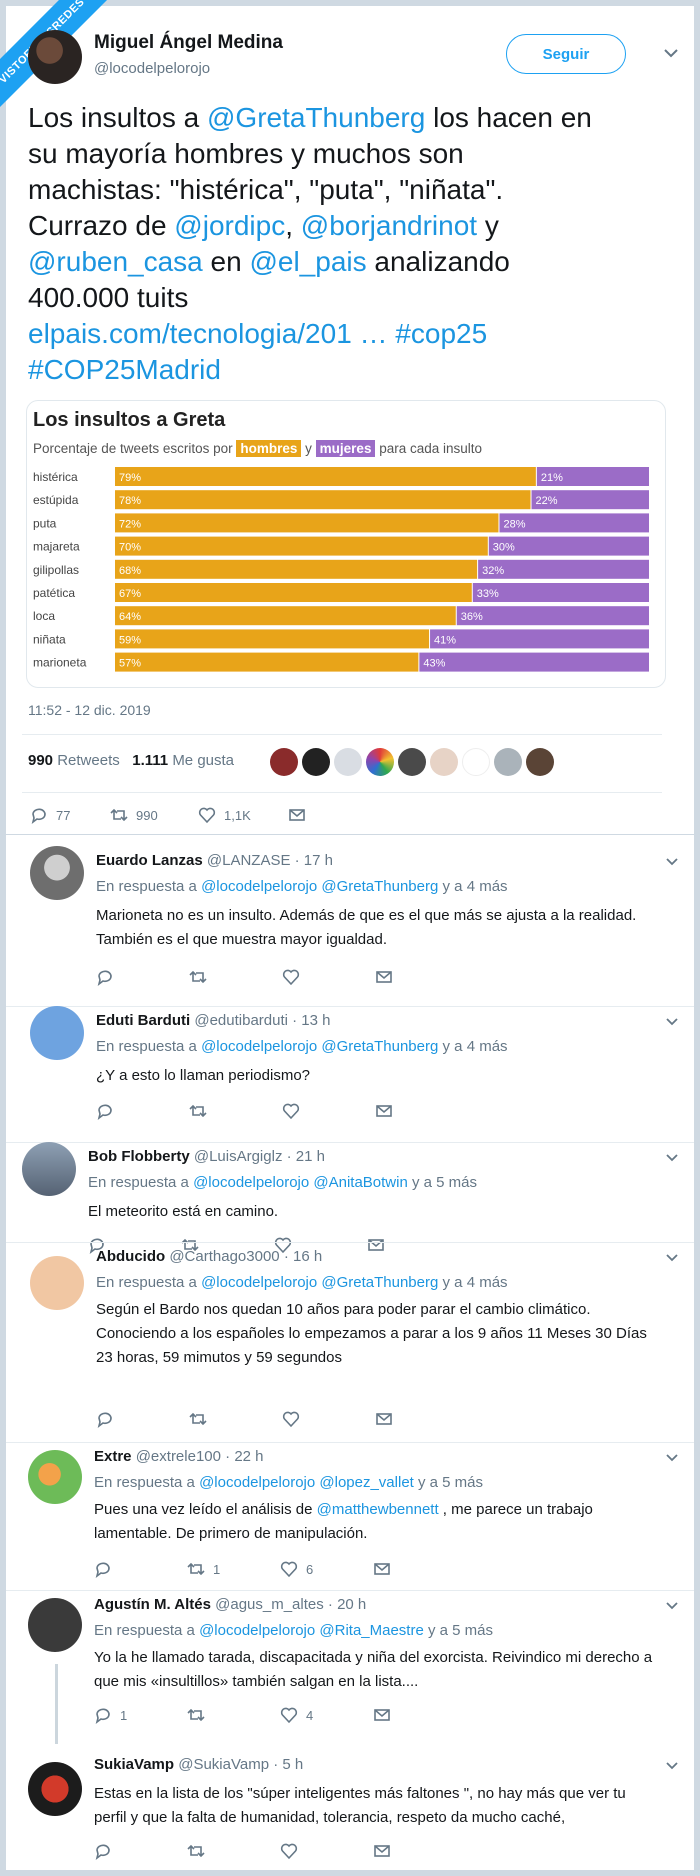 This screenshot has width=700, height=1876. Describe the element at coordinates (326, 1569) in the screenshot. I see `like-action: 6` at that location.